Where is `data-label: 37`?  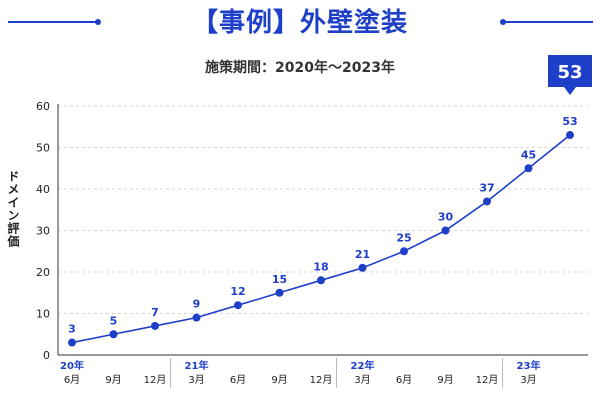 data-label: 37 is located at coordinates (486, 187).